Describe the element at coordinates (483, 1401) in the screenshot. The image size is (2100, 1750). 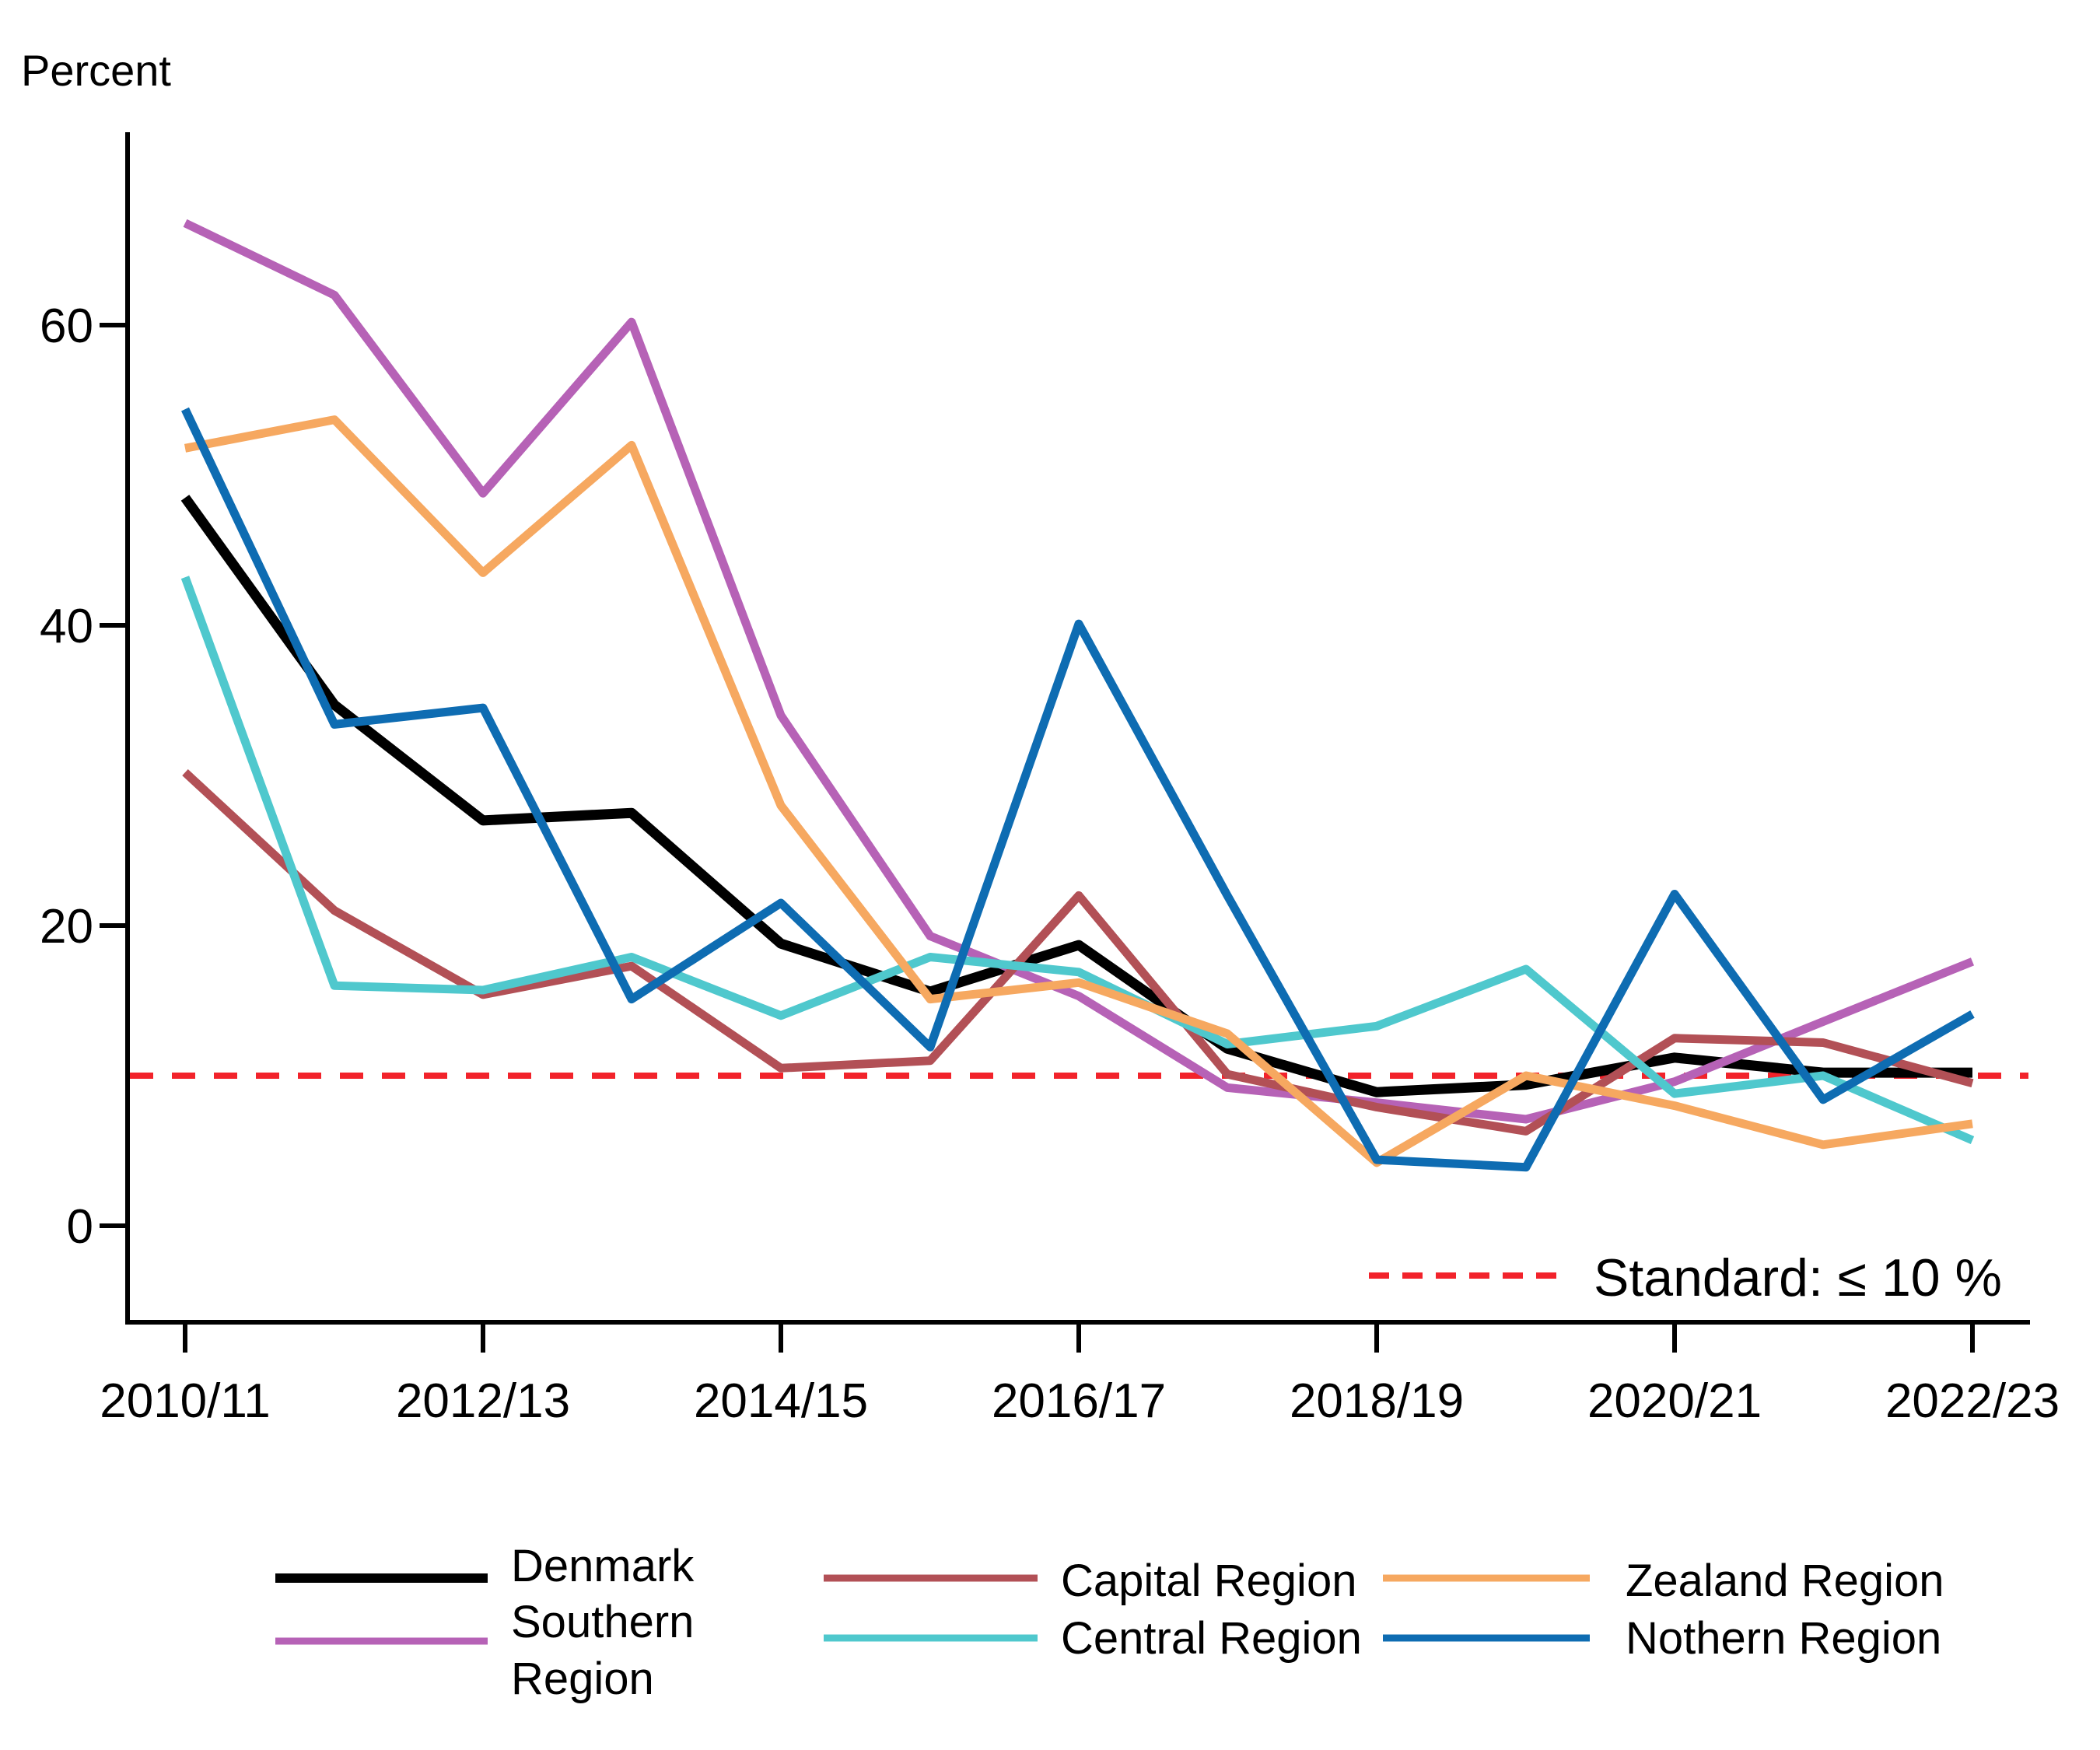
I see `svg-text: 2012/13` at that location.